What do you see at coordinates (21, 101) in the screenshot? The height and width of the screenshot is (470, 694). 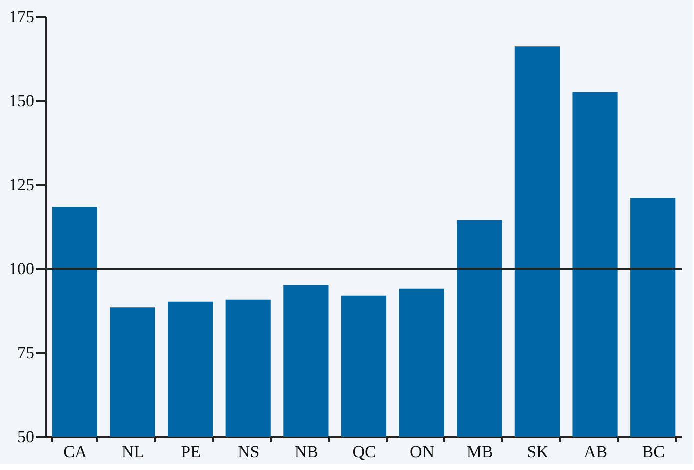 I see `y-tick-label: 150` at bounding box center [21, 101].